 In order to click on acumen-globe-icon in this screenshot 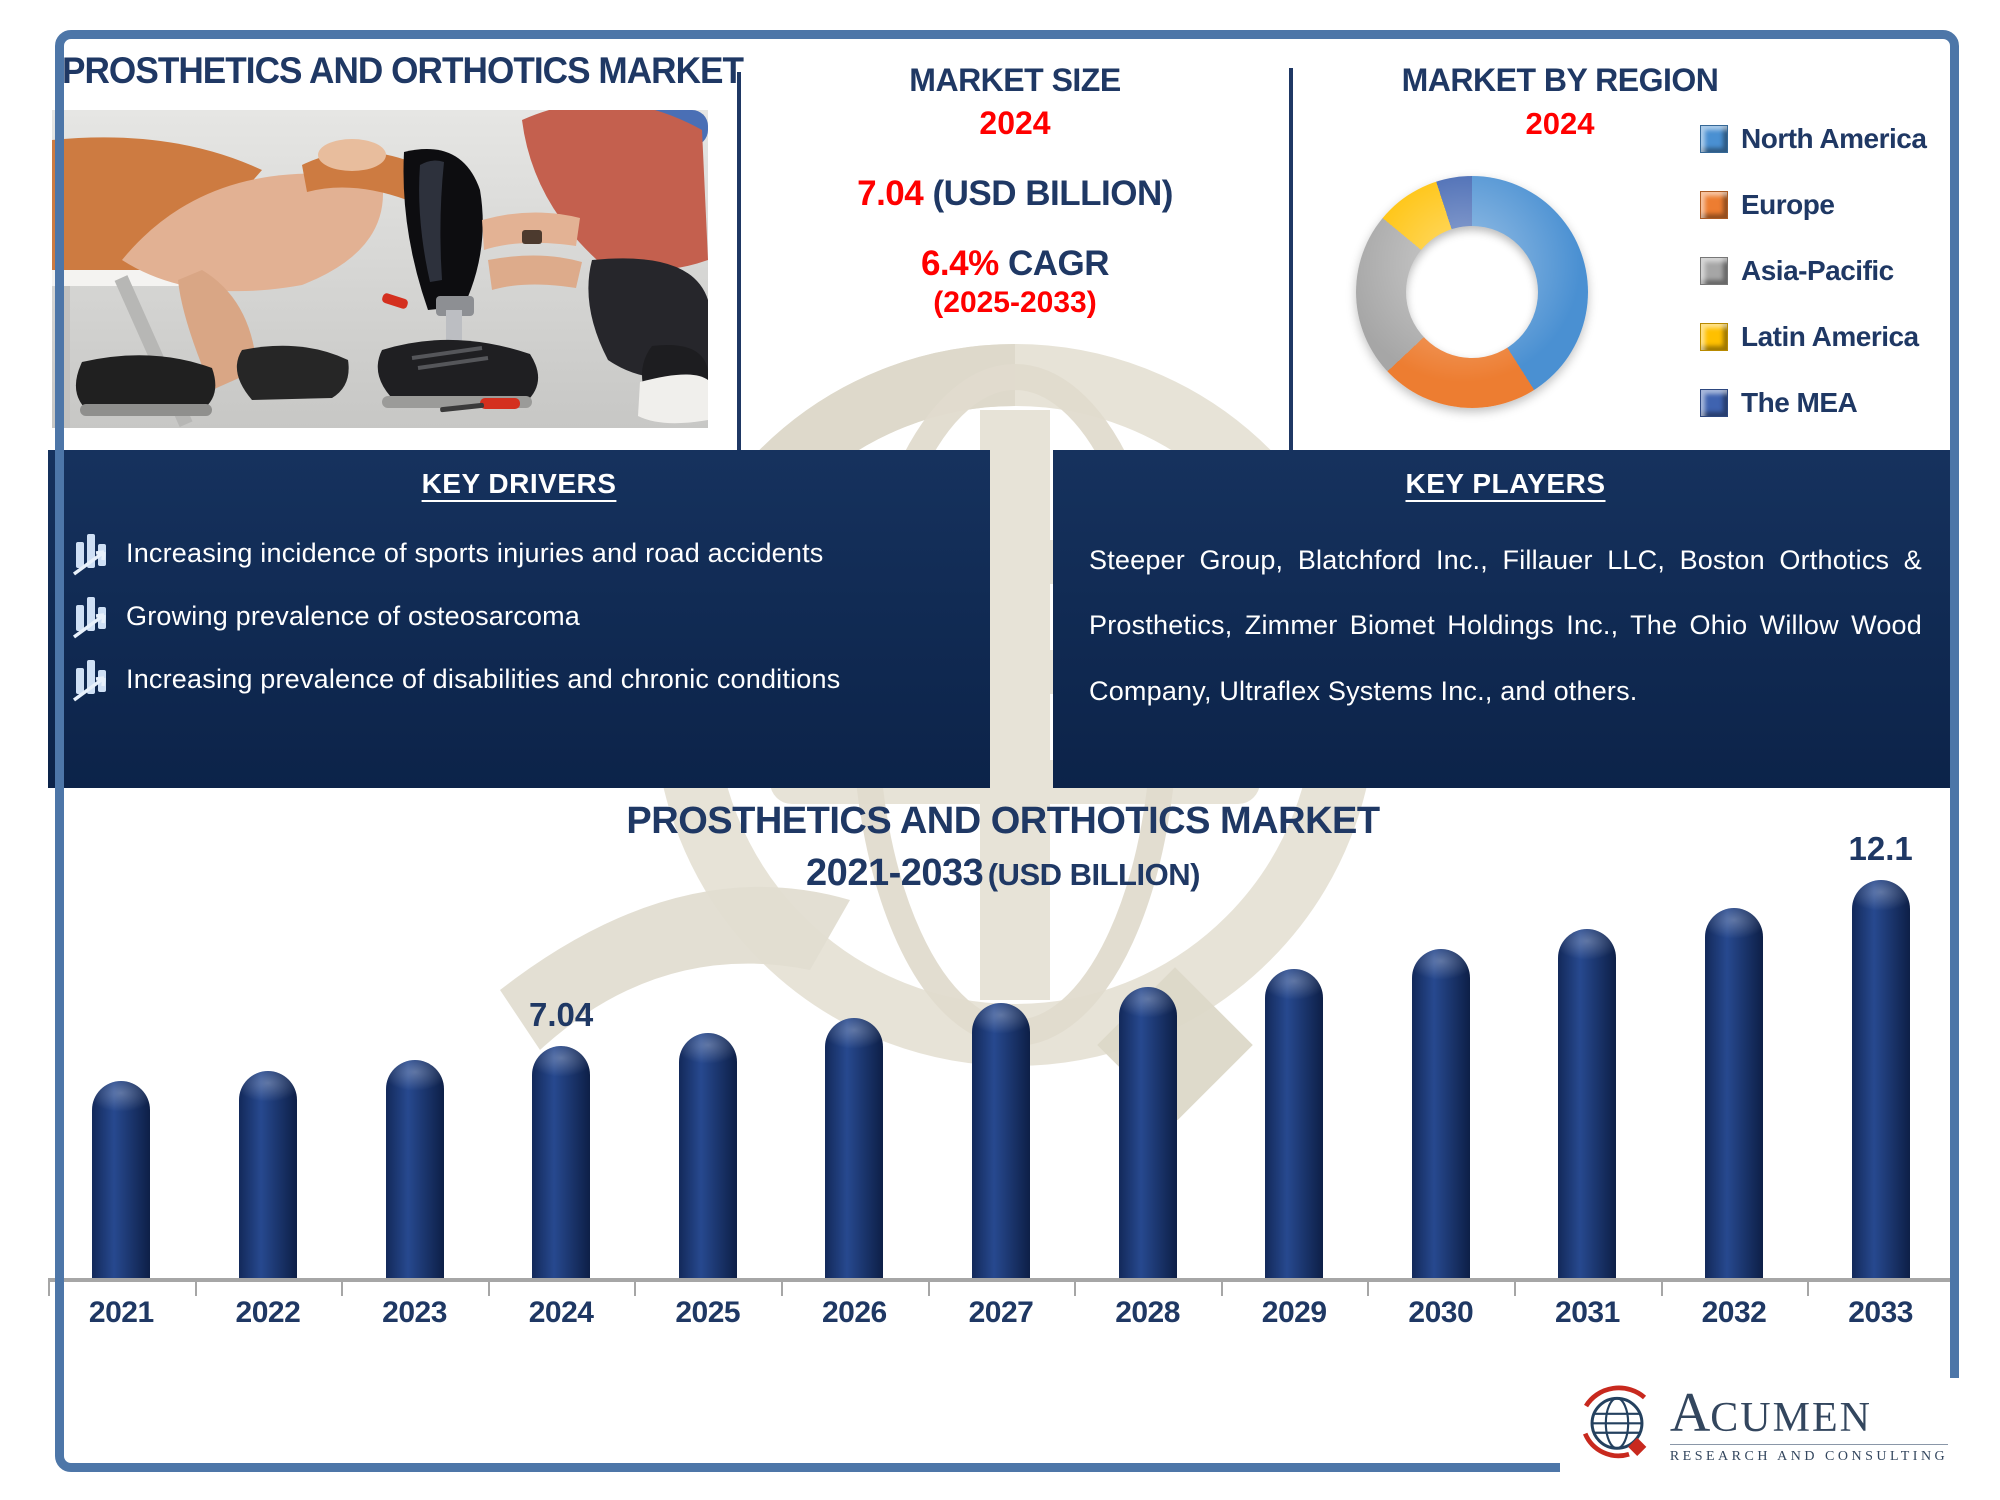, I will do `click(1614, 1422)`.